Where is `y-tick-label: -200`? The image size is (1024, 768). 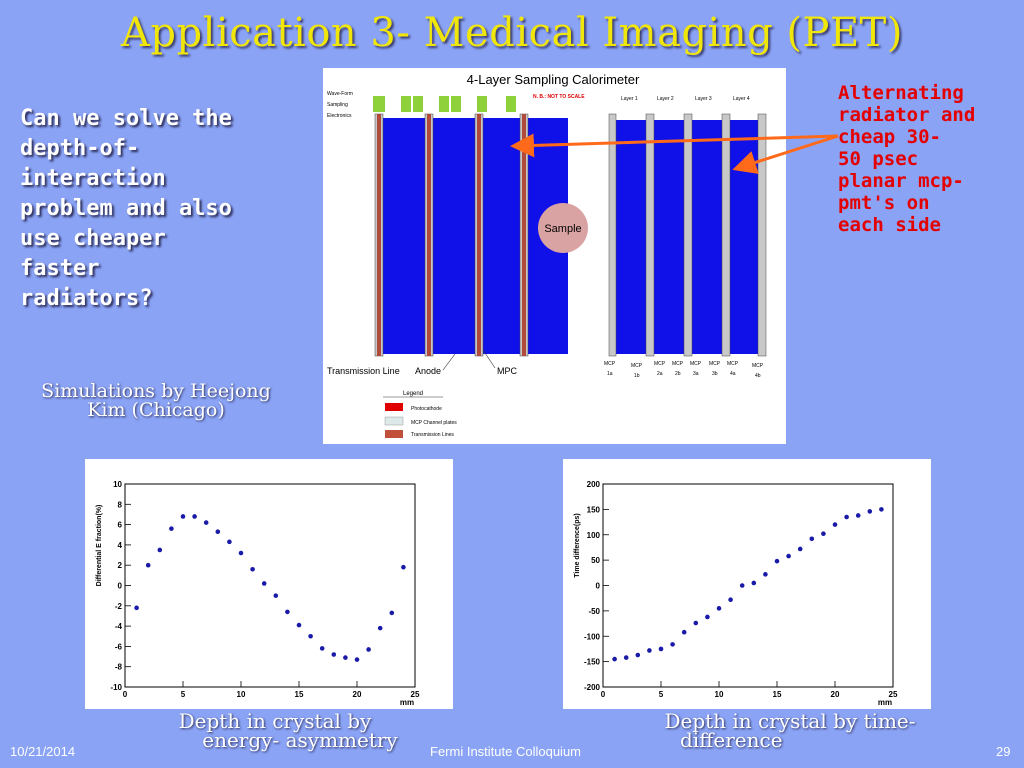 y-tick-label: -200 is located at coordinates (592, 687).